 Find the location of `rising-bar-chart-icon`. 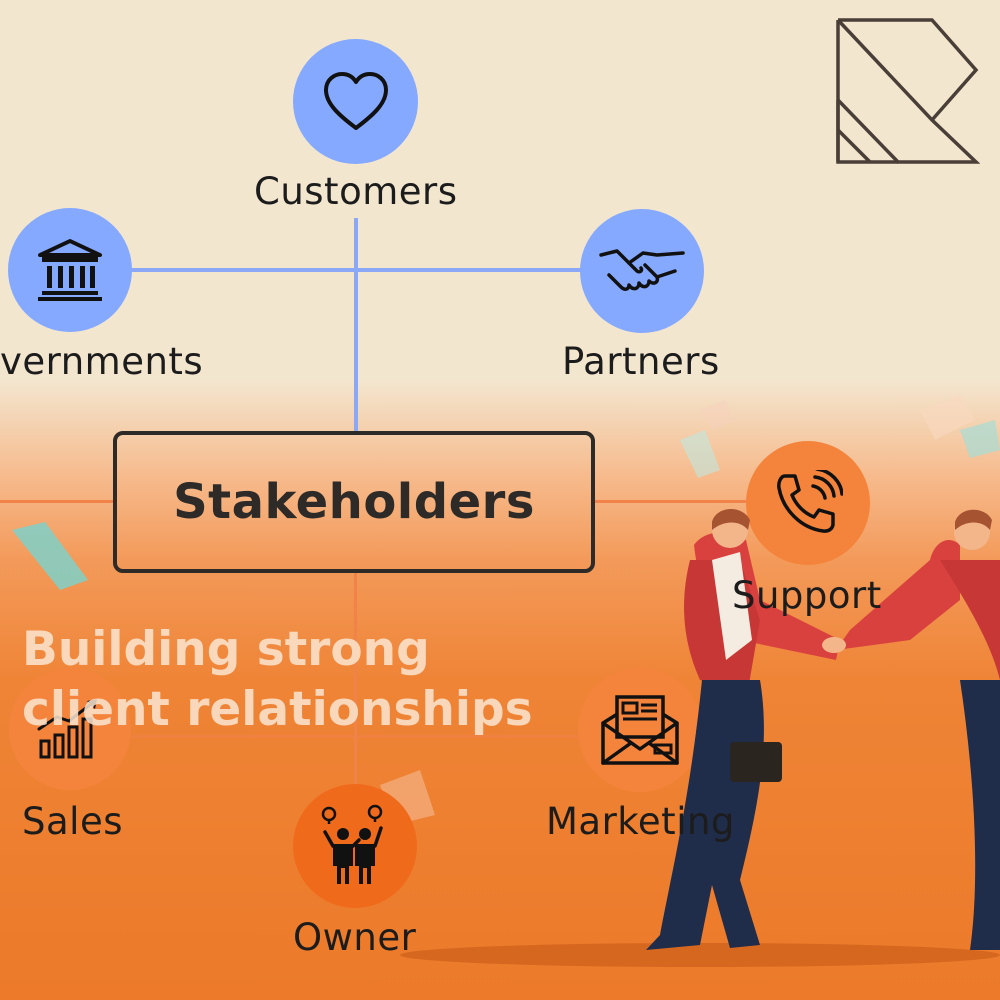

rising-bar-chart-icon is located at coordinates (67, 729).